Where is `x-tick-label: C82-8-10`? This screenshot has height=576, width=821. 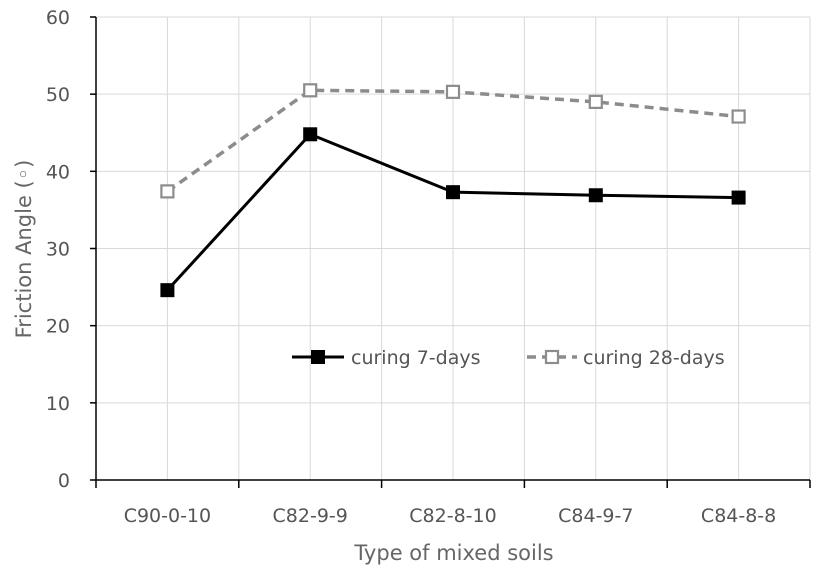
x-tick-label: C82-8-10 is located at coordinates (452, 516).